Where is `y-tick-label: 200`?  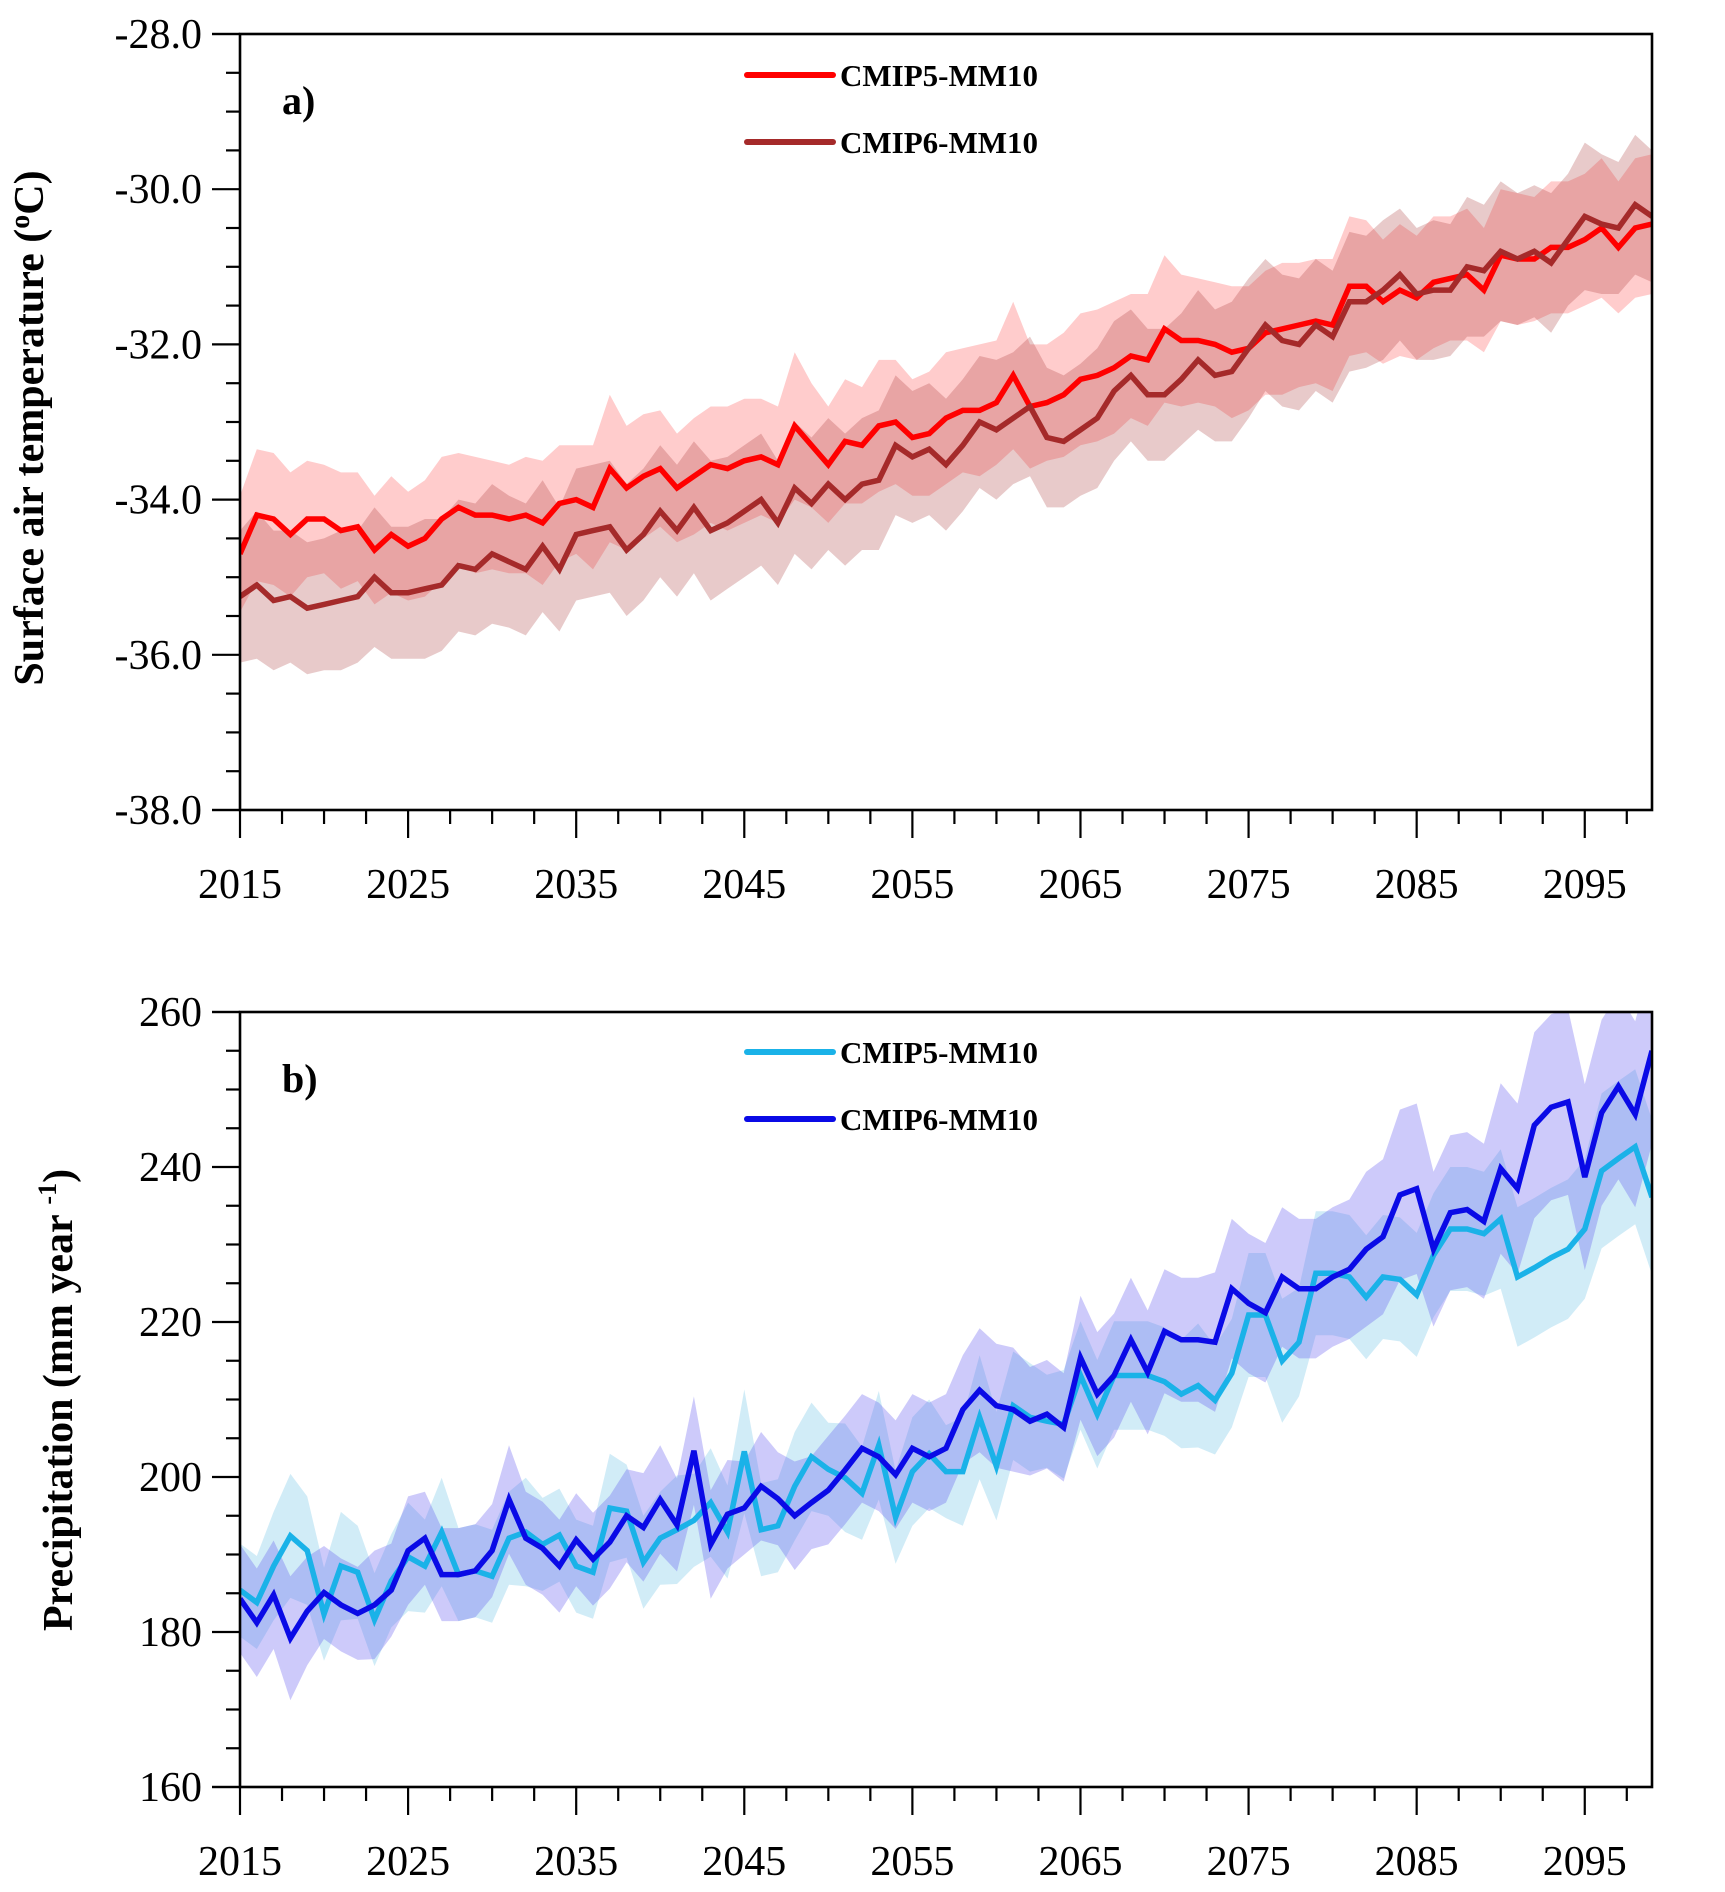
y-tick-label: 200 is located at coordinates (170, 1478).